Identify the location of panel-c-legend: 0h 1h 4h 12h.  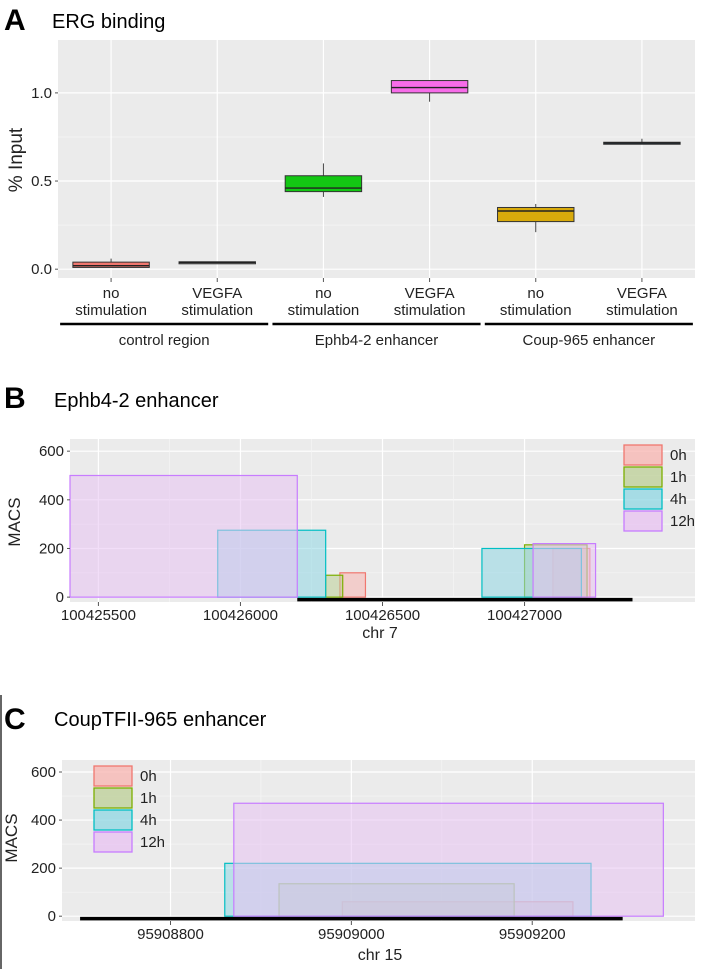
(129, 809).